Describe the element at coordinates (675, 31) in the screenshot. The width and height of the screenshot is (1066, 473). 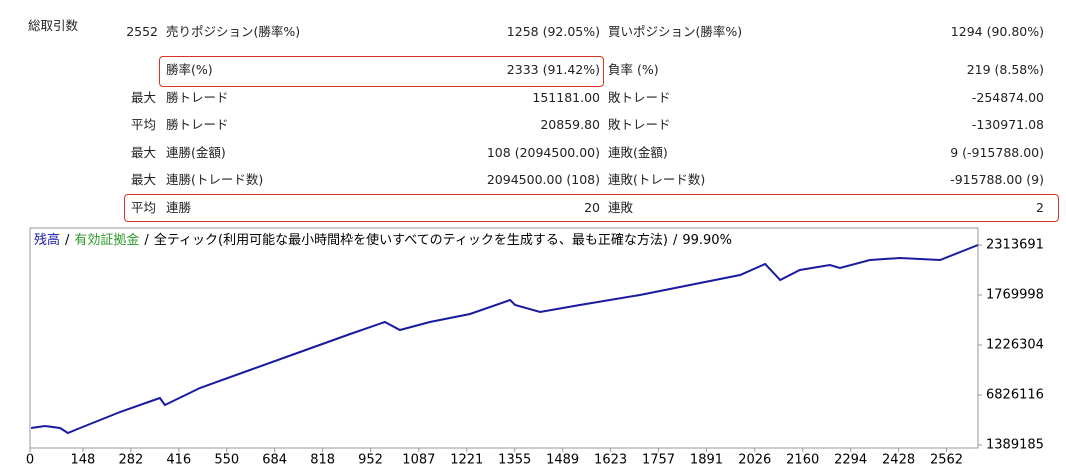
I see `field-name: 買いポジション(勝率%)` at that location.